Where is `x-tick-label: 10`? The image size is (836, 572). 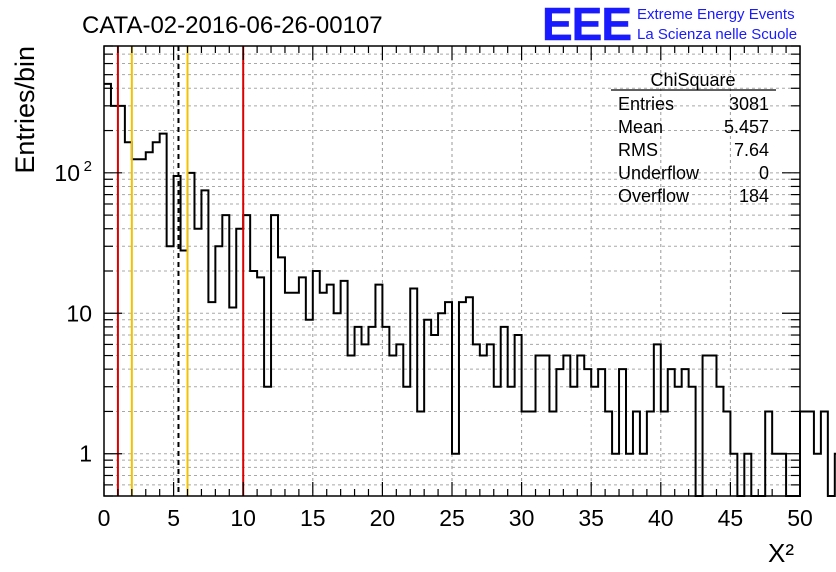
x-tick-label: 10 is located at coordinates (243, 518).